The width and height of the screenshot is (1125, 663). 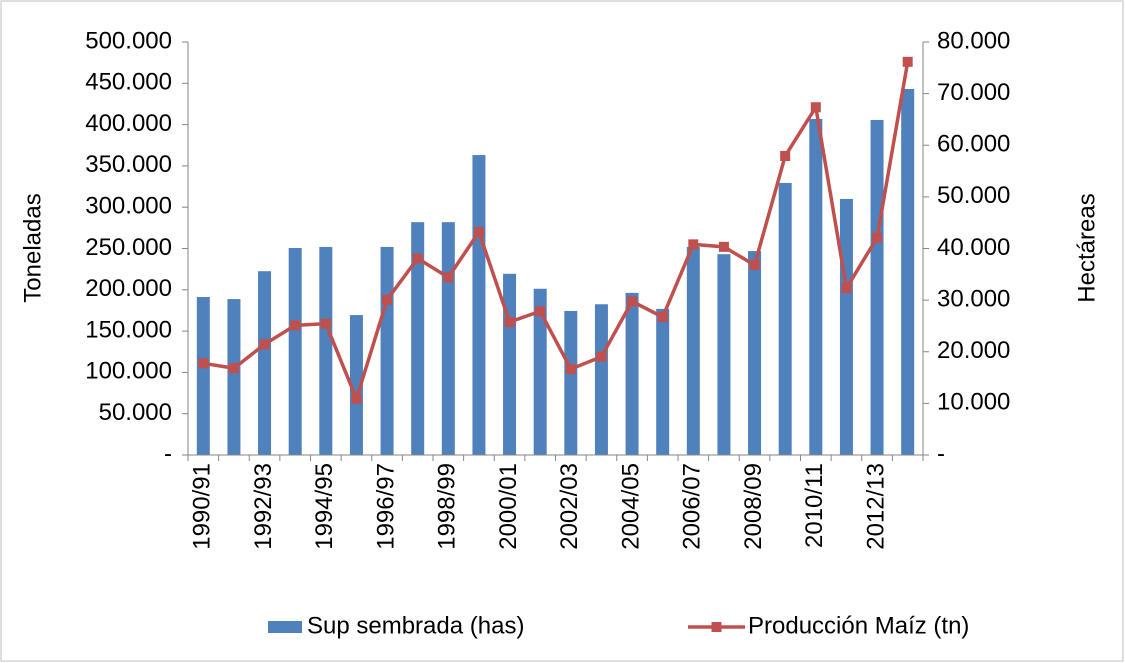 What do you see at coordinates (973, 144) in the screenshot?
I see `y2-tick-label: 60.000` at bounding box center [973, 144].